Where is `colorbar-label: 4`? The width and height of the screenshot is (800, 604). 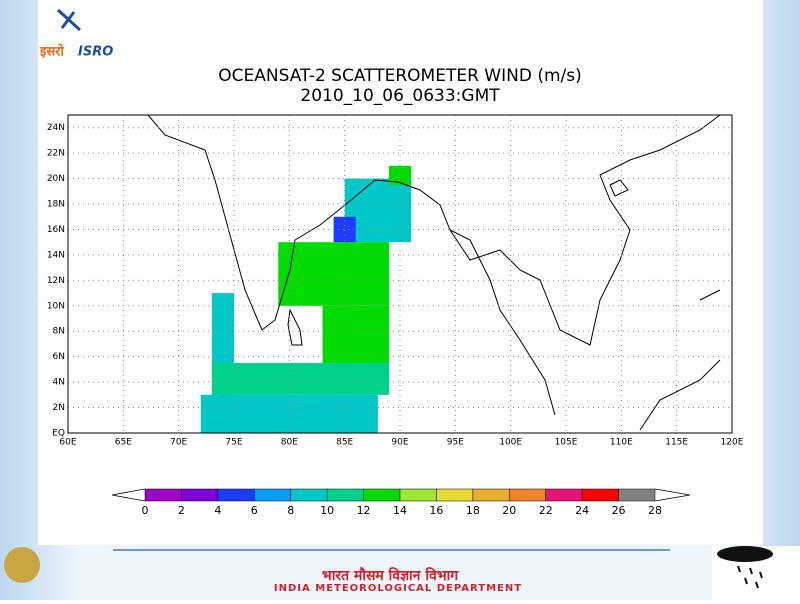
colorbar-label: 4 is located at coordinates (217, 510).